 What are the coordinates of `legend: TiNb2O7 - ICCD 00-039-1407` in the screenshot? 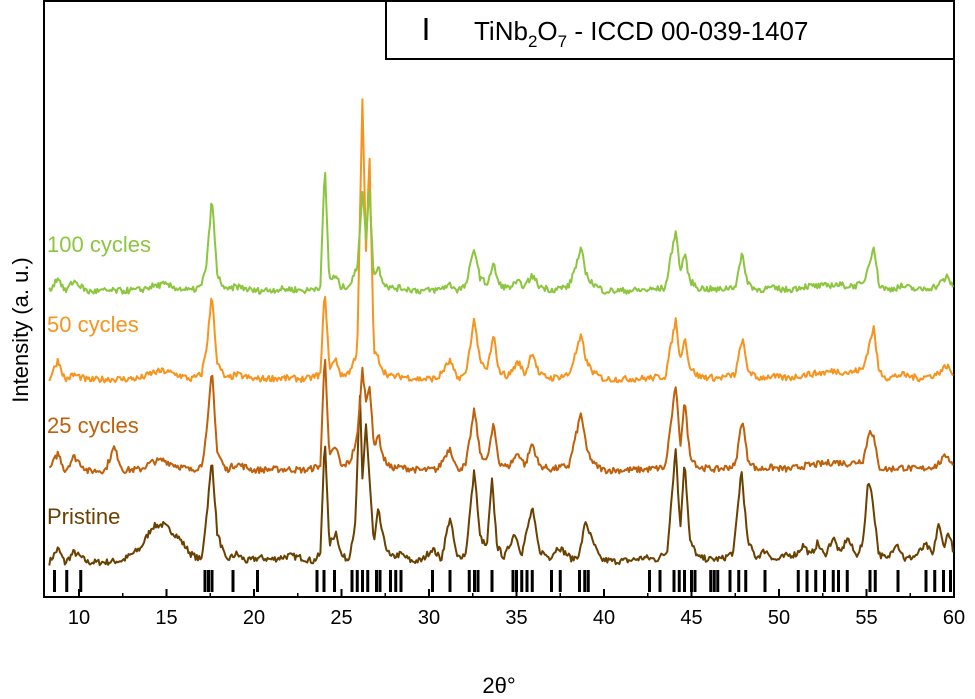 It's located at (670, 30).